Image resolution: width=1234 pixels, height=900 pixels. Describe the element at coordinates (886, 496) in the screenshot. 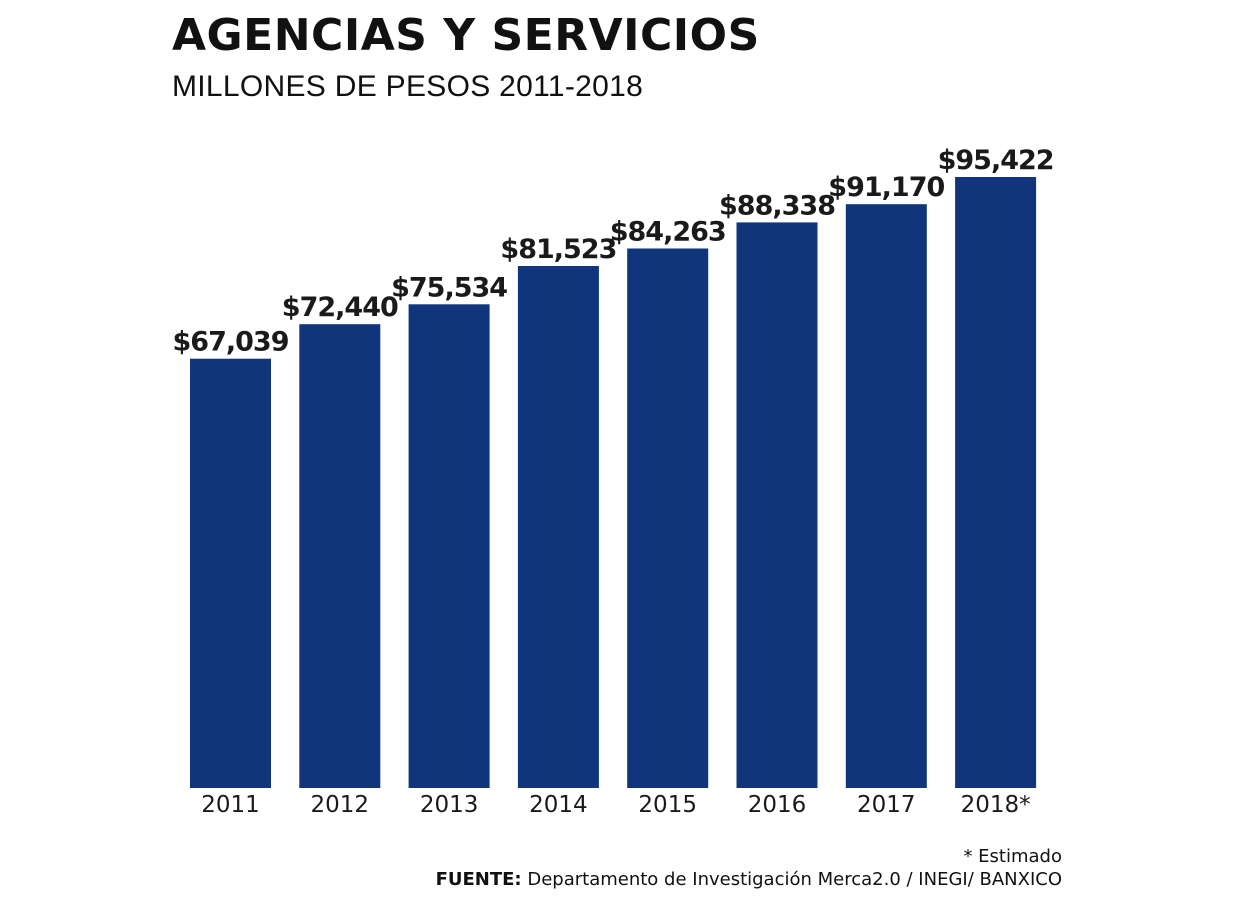

I see `bar-2017` at that location.